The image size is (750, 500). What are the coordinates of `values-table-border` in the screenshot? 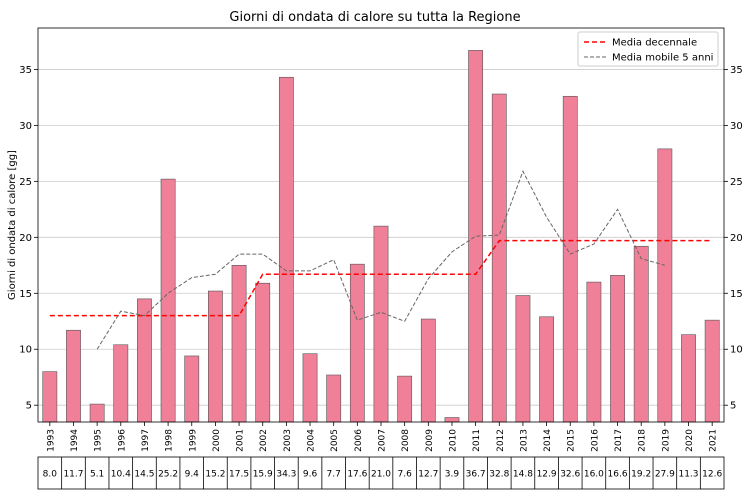 It's located at (381, 473).